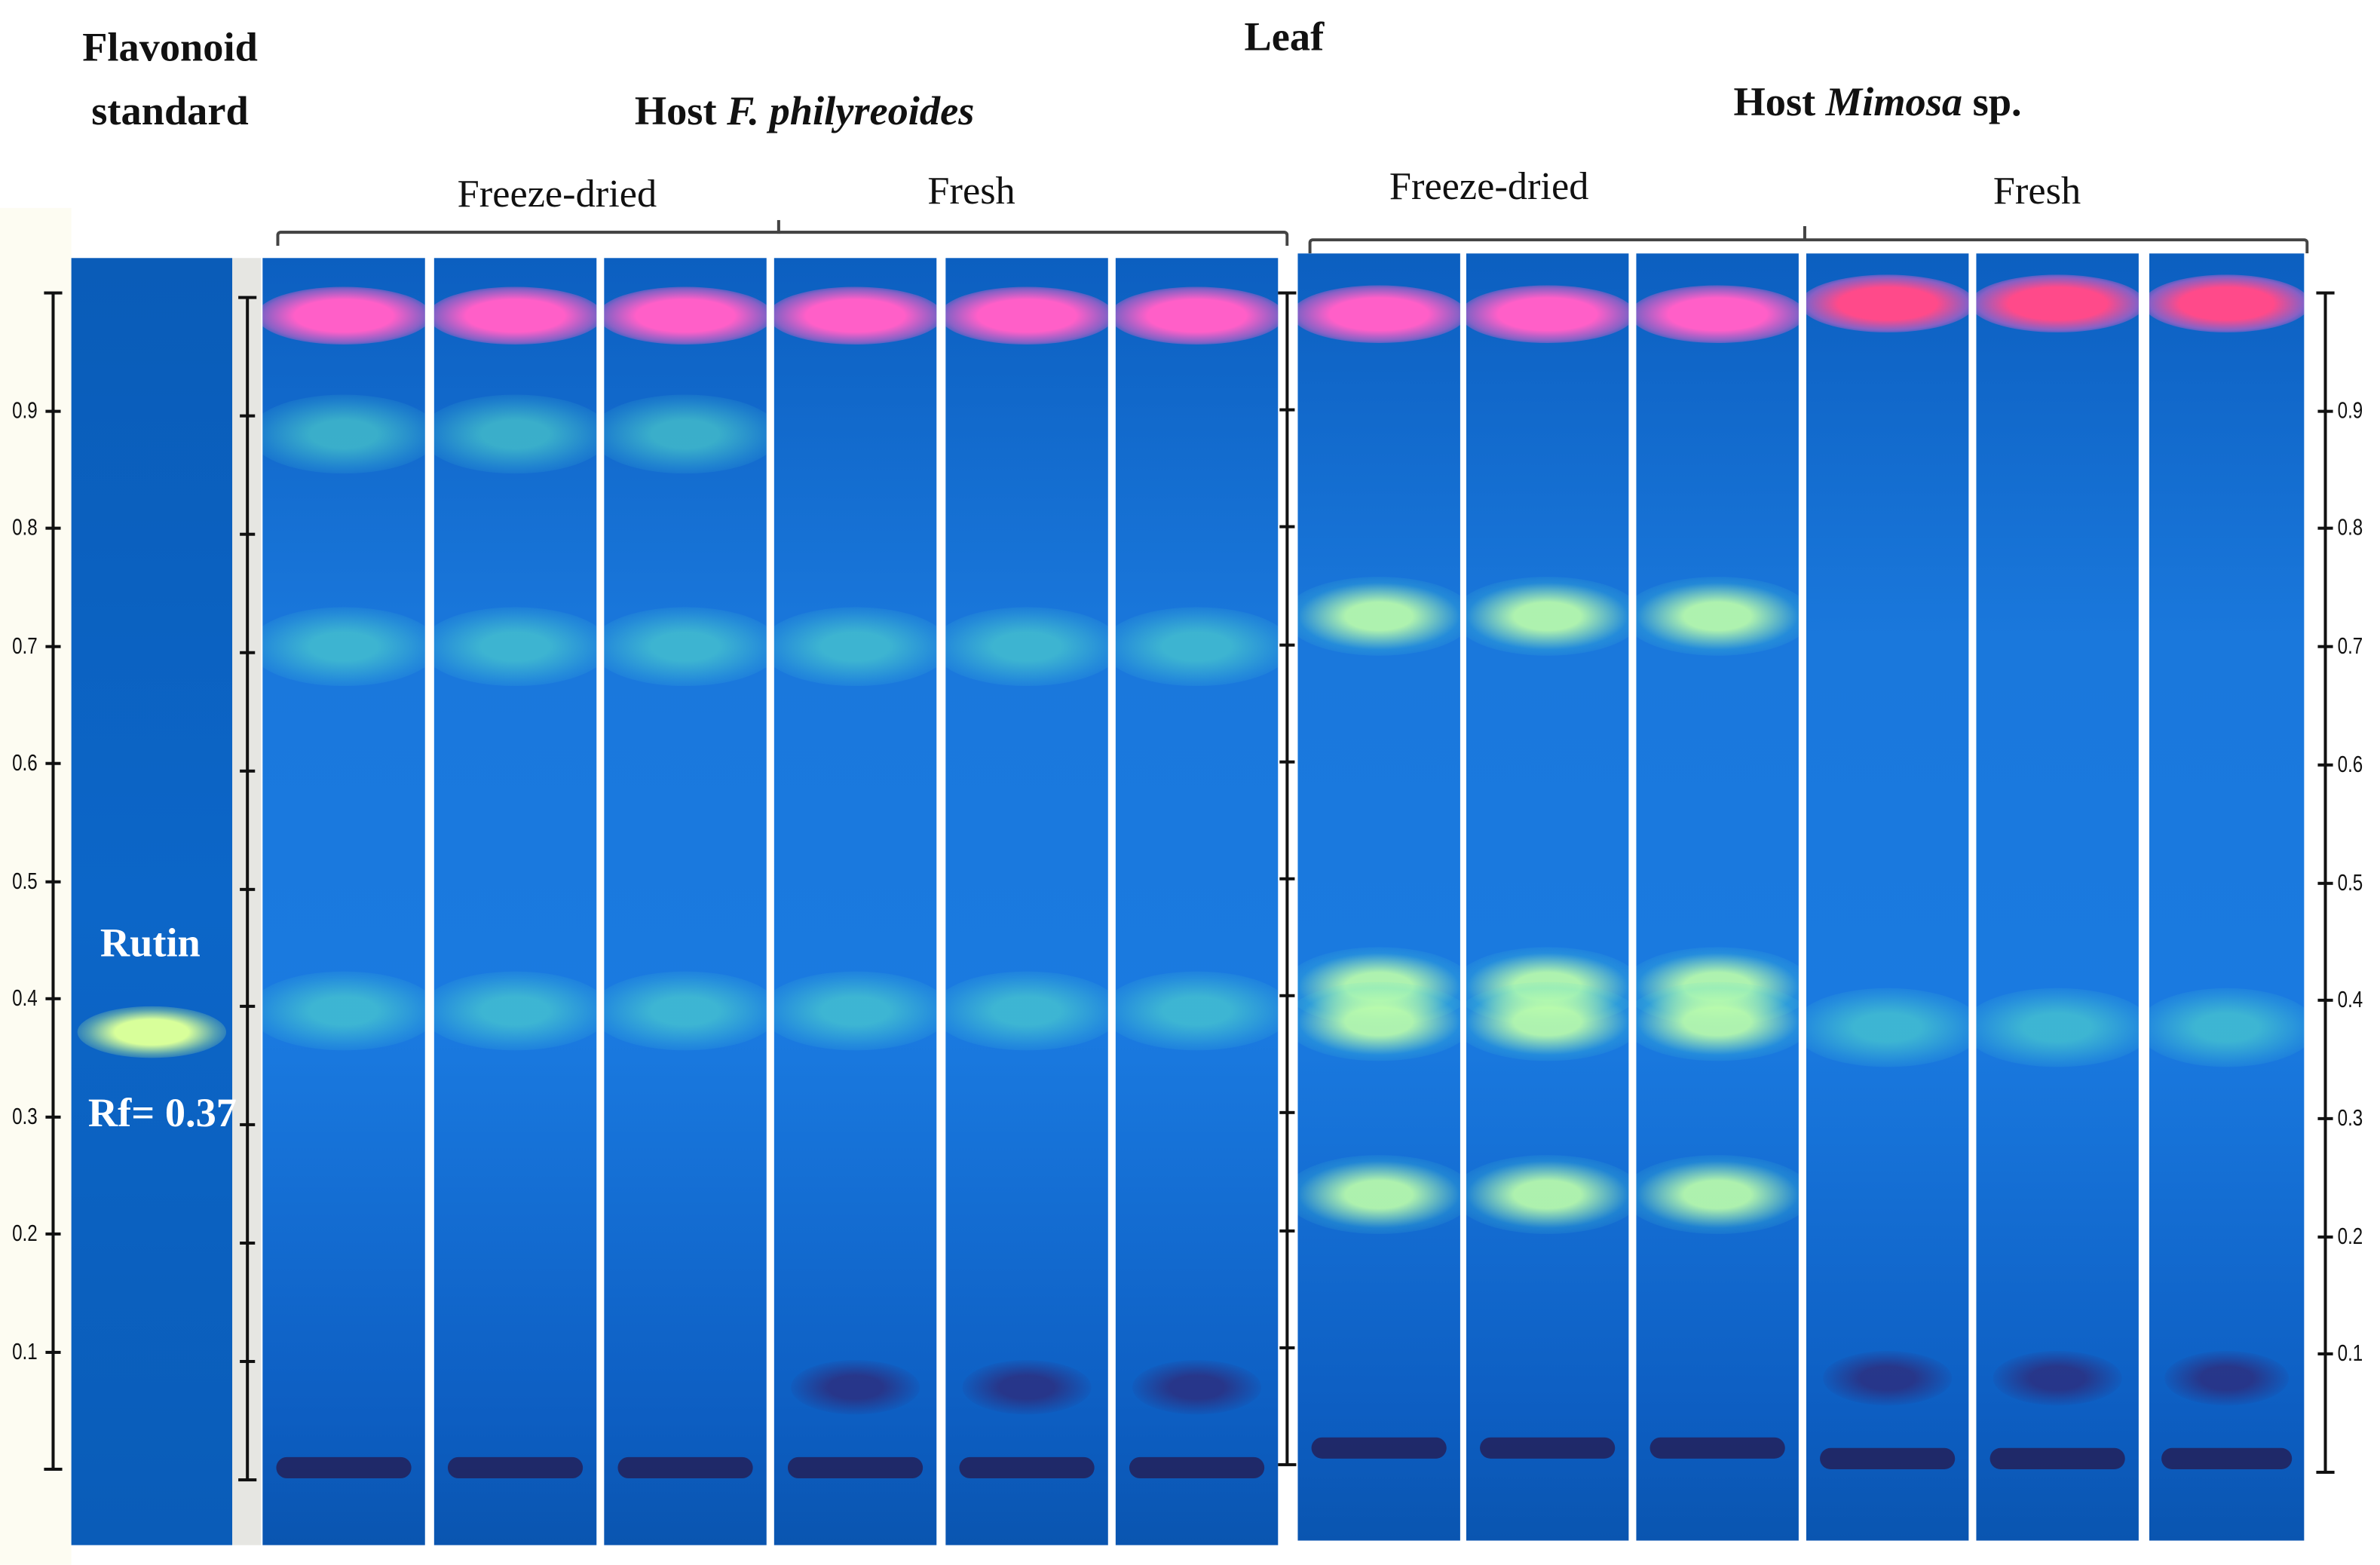 Image resolution: width=2380 pixels, height=1565 pixels. I want to click on host1-bracket, so click(782, 239).